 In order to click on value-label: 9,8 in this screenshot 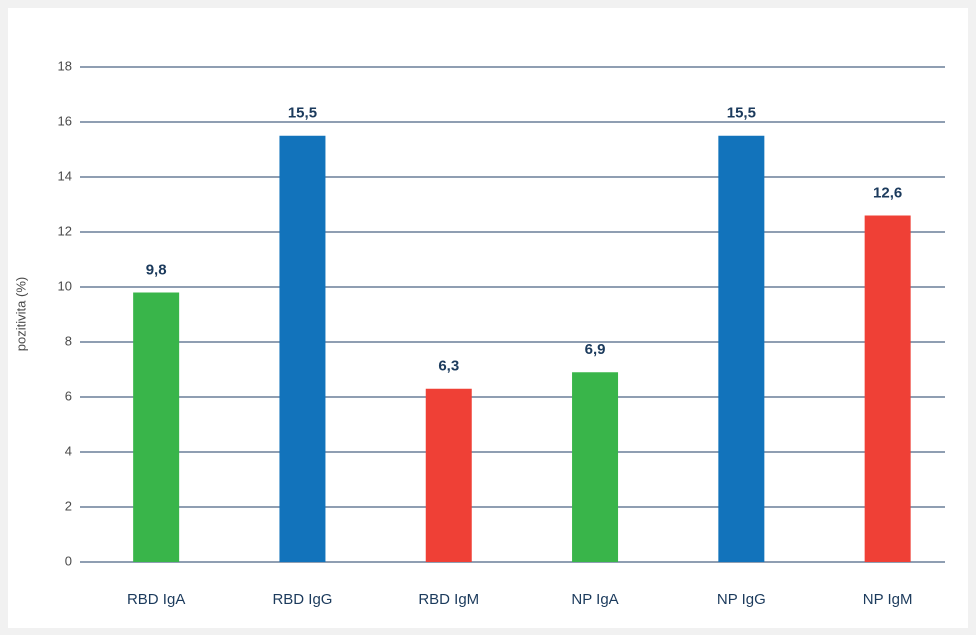, I will do `click(156, 269)`.